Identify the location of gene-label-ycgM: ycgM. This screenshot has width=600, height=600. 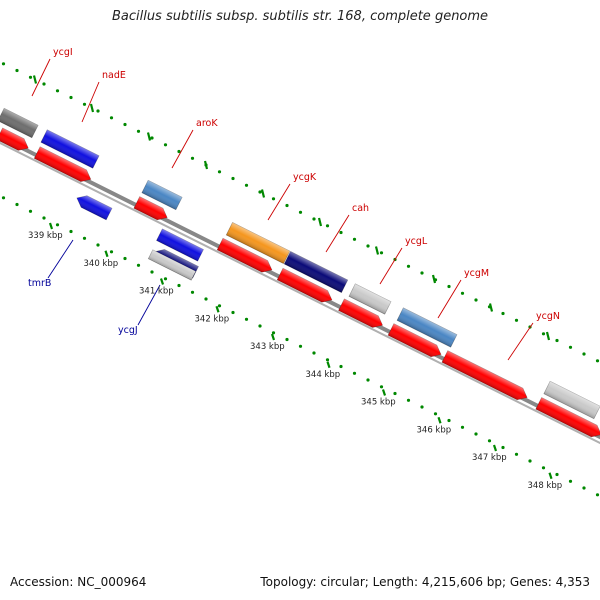
(476, 273).